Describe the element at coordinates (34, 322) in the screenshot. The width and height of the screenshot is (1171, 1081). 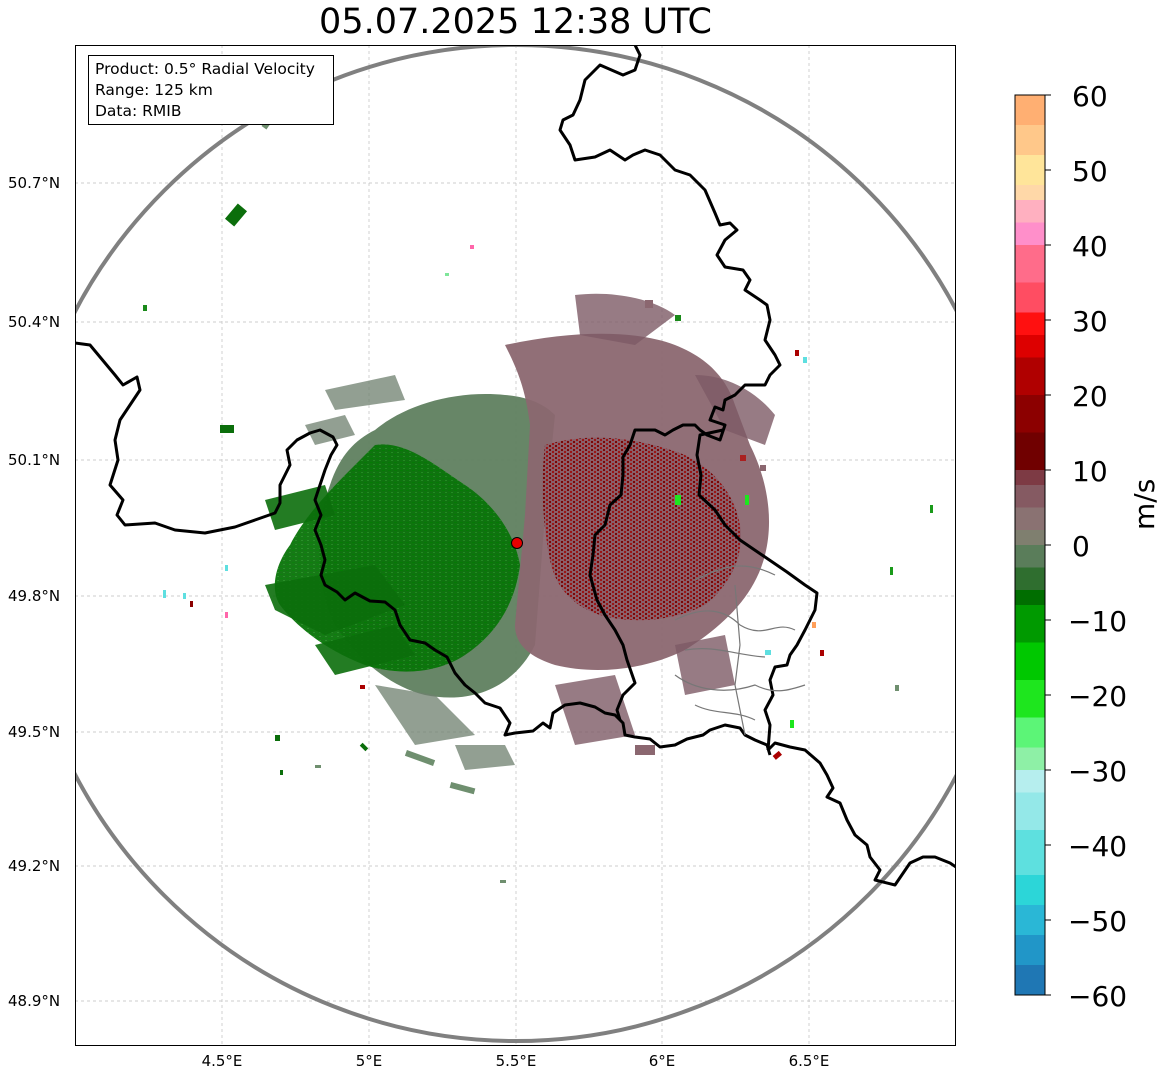
I see `lat-tick-label: 50.4°N` at that location.